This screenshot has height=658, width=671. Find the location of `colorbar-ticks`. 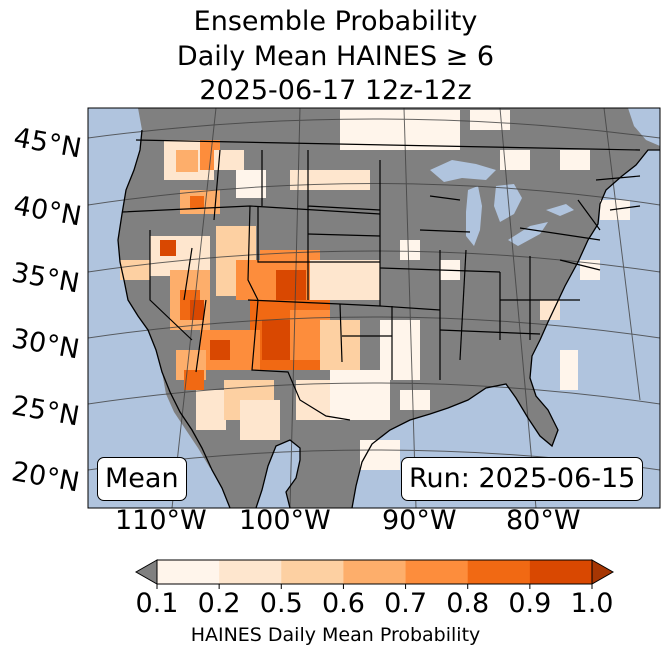

colorbar-ticks is located at coordinates (374, 586).